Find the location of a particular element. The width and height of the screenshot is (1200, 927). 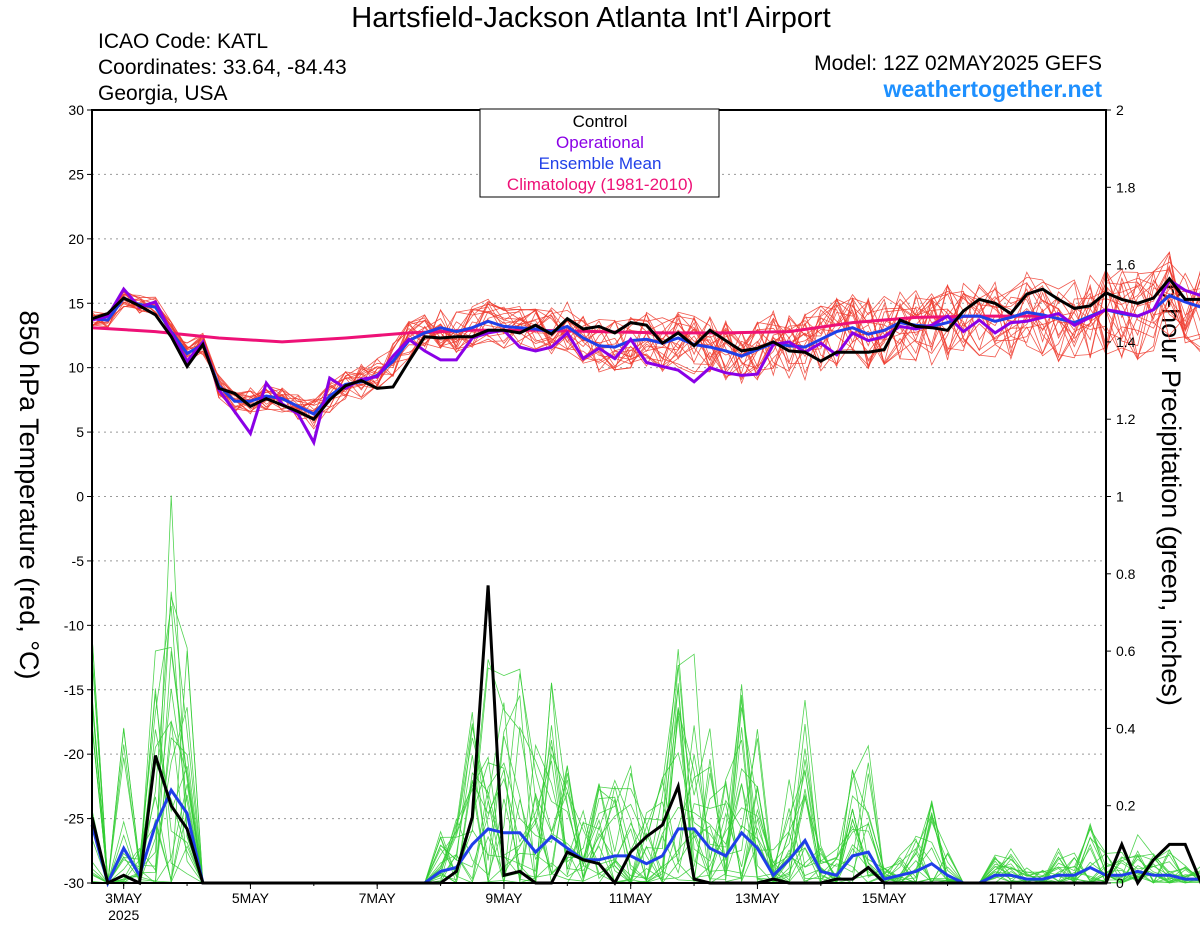

y-right-tick-label: 1.4 is located at coordinates (1126, 342).